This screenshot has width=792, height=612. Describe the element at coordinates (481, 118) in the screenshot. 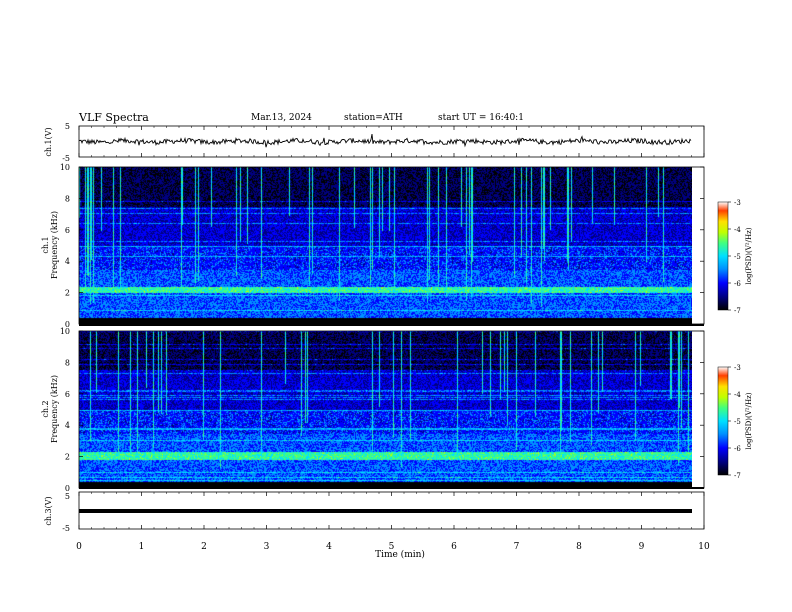

I see `start-ut-label: start UT = 16:40:1` at that location.